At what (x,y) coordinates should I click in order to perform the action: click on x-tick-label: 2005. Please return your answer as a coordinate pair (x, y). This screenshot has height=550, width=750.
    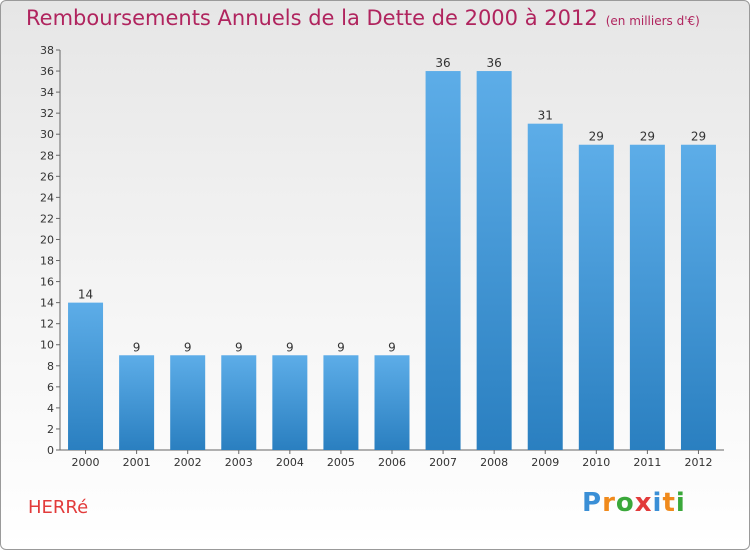
    Looking at the image, I should click on (341, 462).